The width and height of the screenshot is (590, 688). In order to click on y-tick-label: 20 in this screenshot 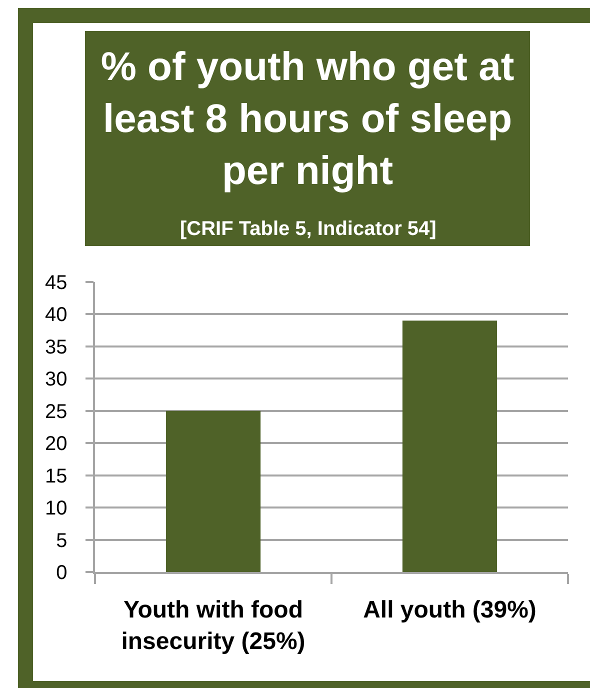, I will do `click(56, 444)`.